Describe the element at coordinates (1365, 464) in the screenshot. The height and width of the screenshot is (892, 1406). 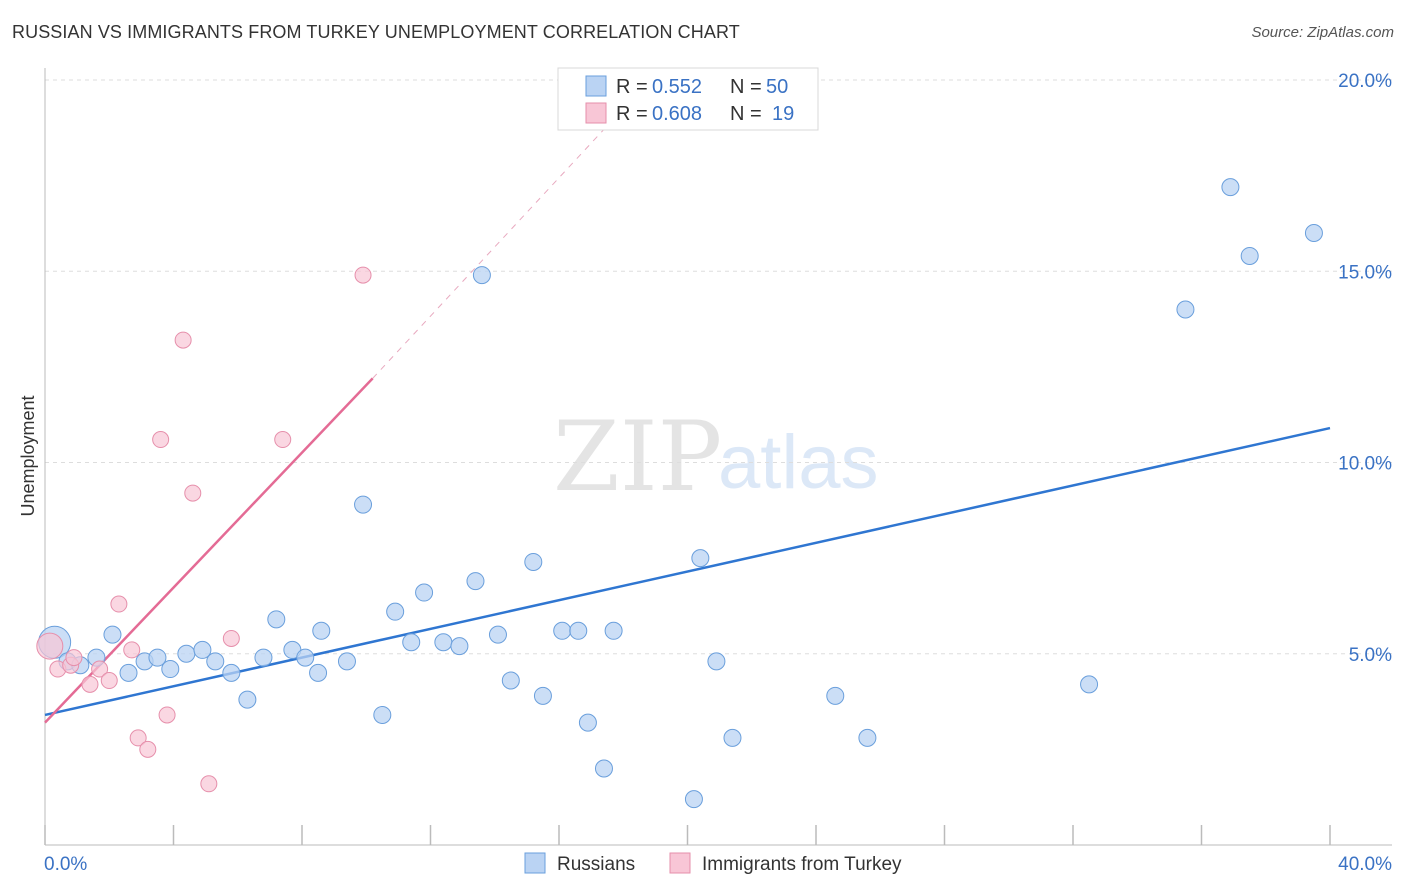
I see `y-tick-label: 10.0%` at that location.